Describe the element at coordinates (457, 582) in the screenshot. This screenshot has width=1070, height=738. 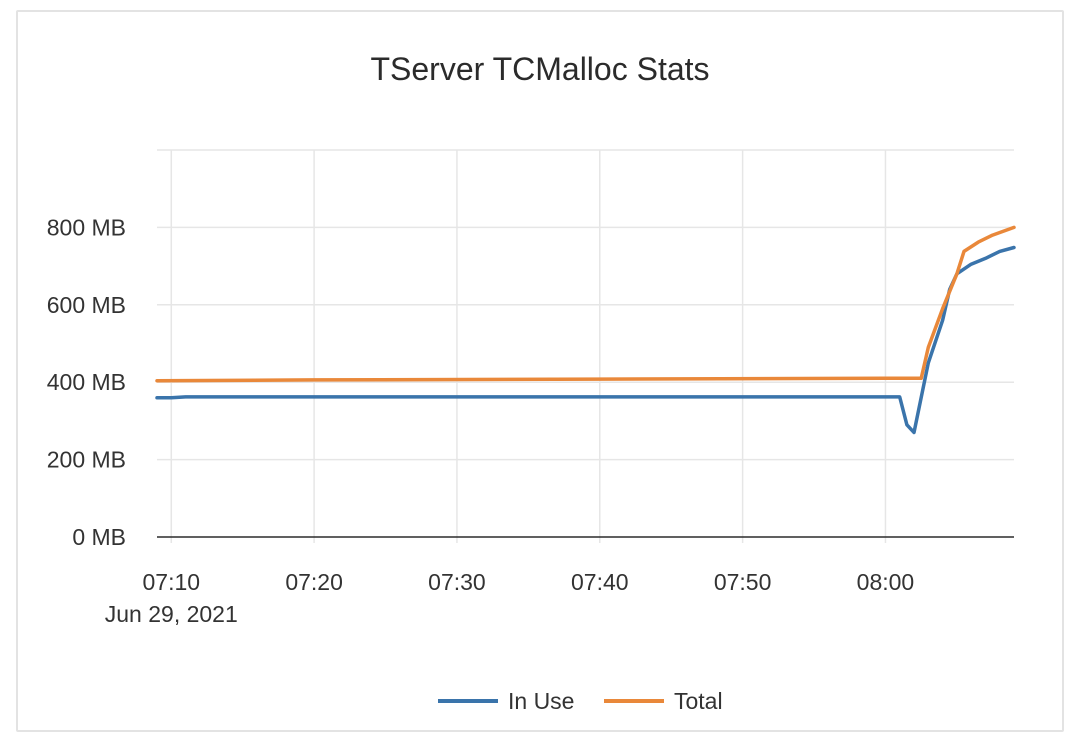
I see `x-tick-label: 07:30` at that location.